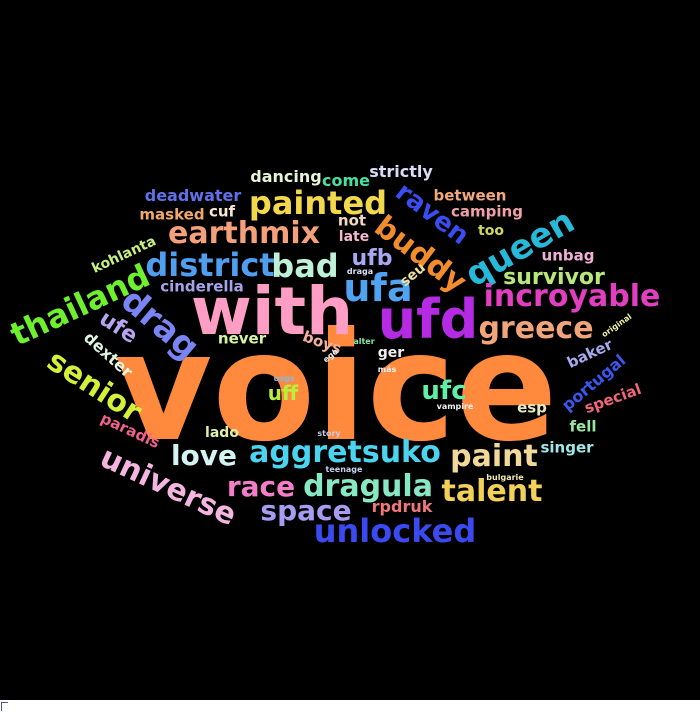 This screenshot has width=700, height=713. Describe the element at coordinates (428, 319) in the screenshot. I see `word: ufd` at that location.